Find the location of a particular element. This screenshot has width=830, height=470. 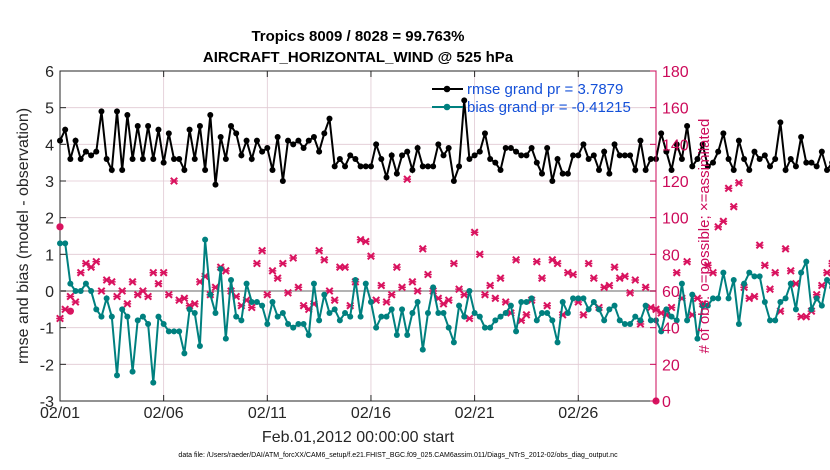

y-tick-label: 5 is located at coordinates (49, 109).